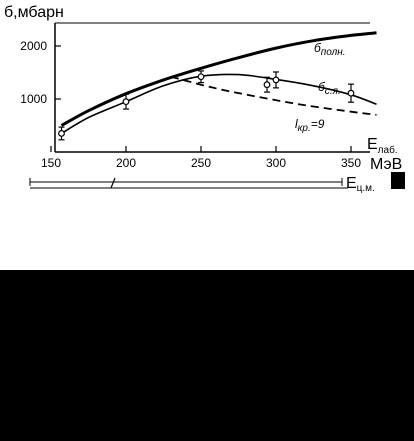 The width and height of the screenshot is (414, 441). I want to click on y-tick-label: 1000, so click(33, 99).